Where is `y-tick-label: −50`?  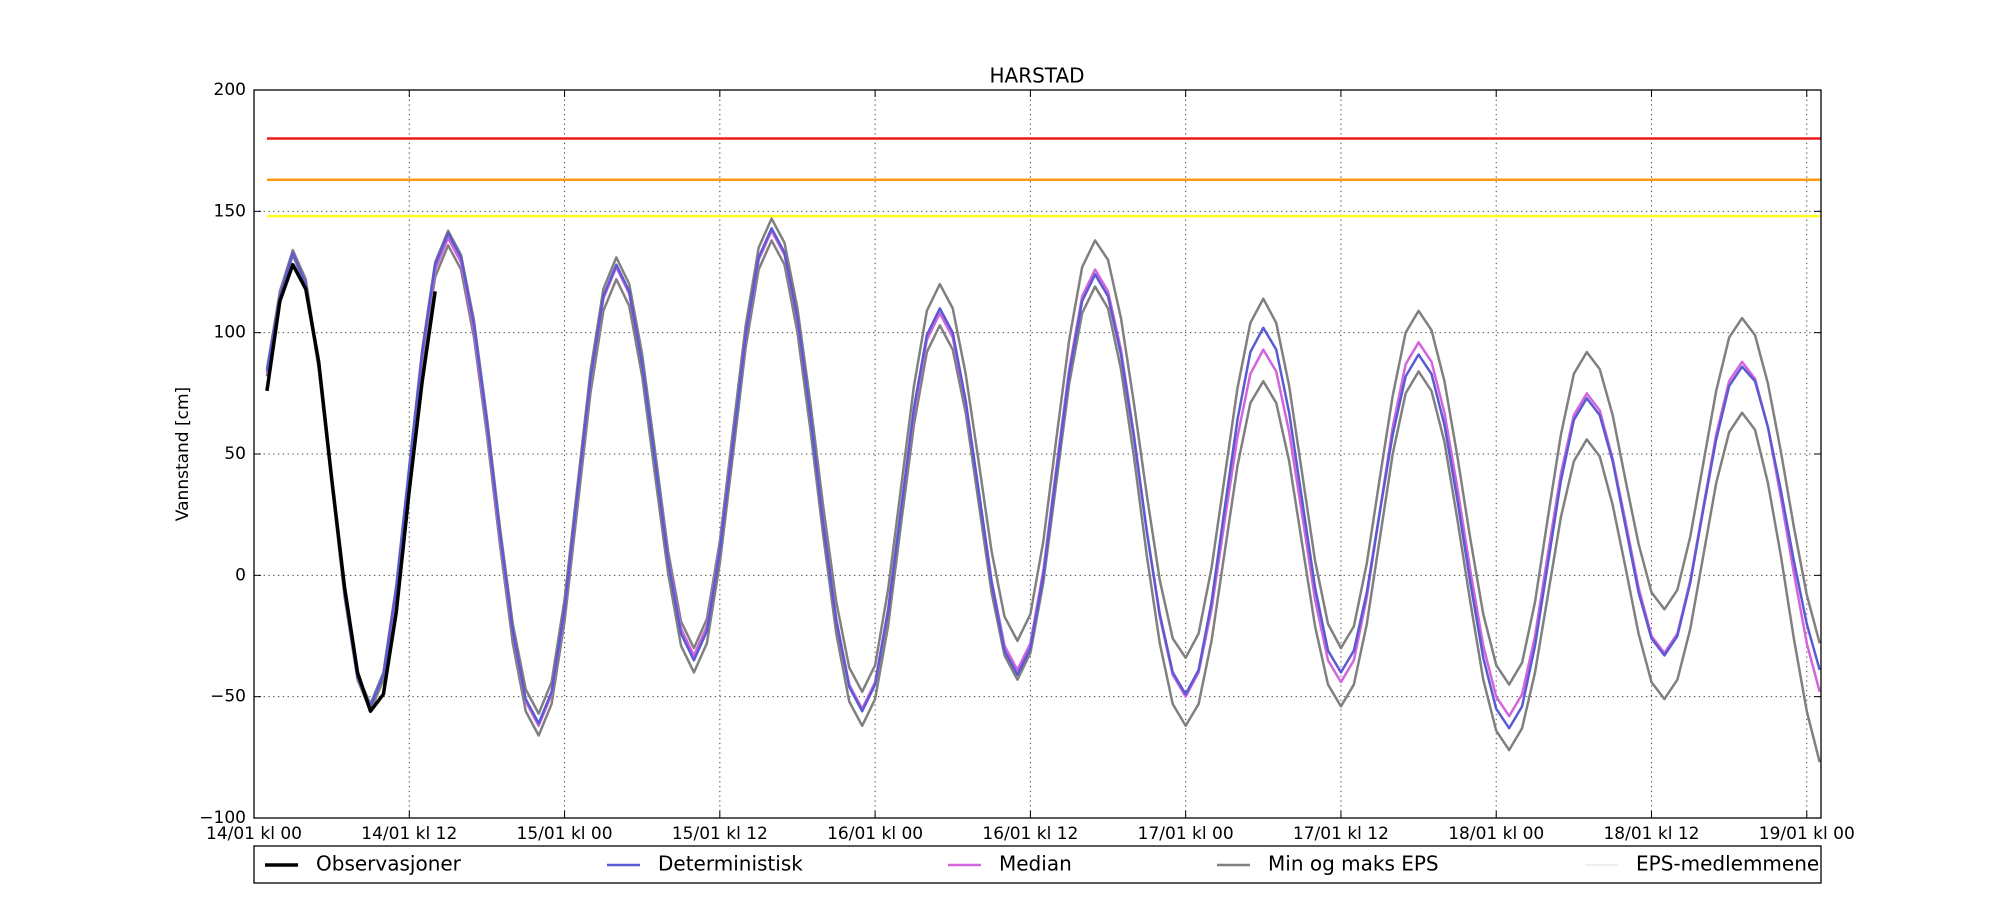 y-tick-label: −50 is located at coordinates (228, 697).